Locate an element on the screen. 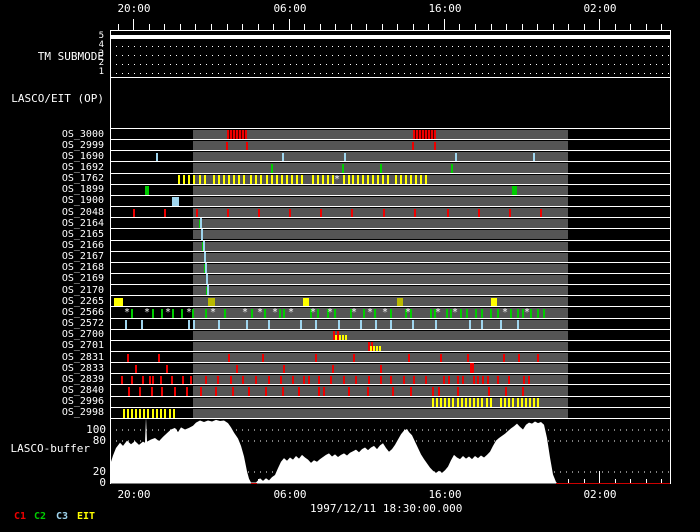 This screenshot has height=532, width=700. bottom-time-label: 06:00 is located at coordinates (290, 494).